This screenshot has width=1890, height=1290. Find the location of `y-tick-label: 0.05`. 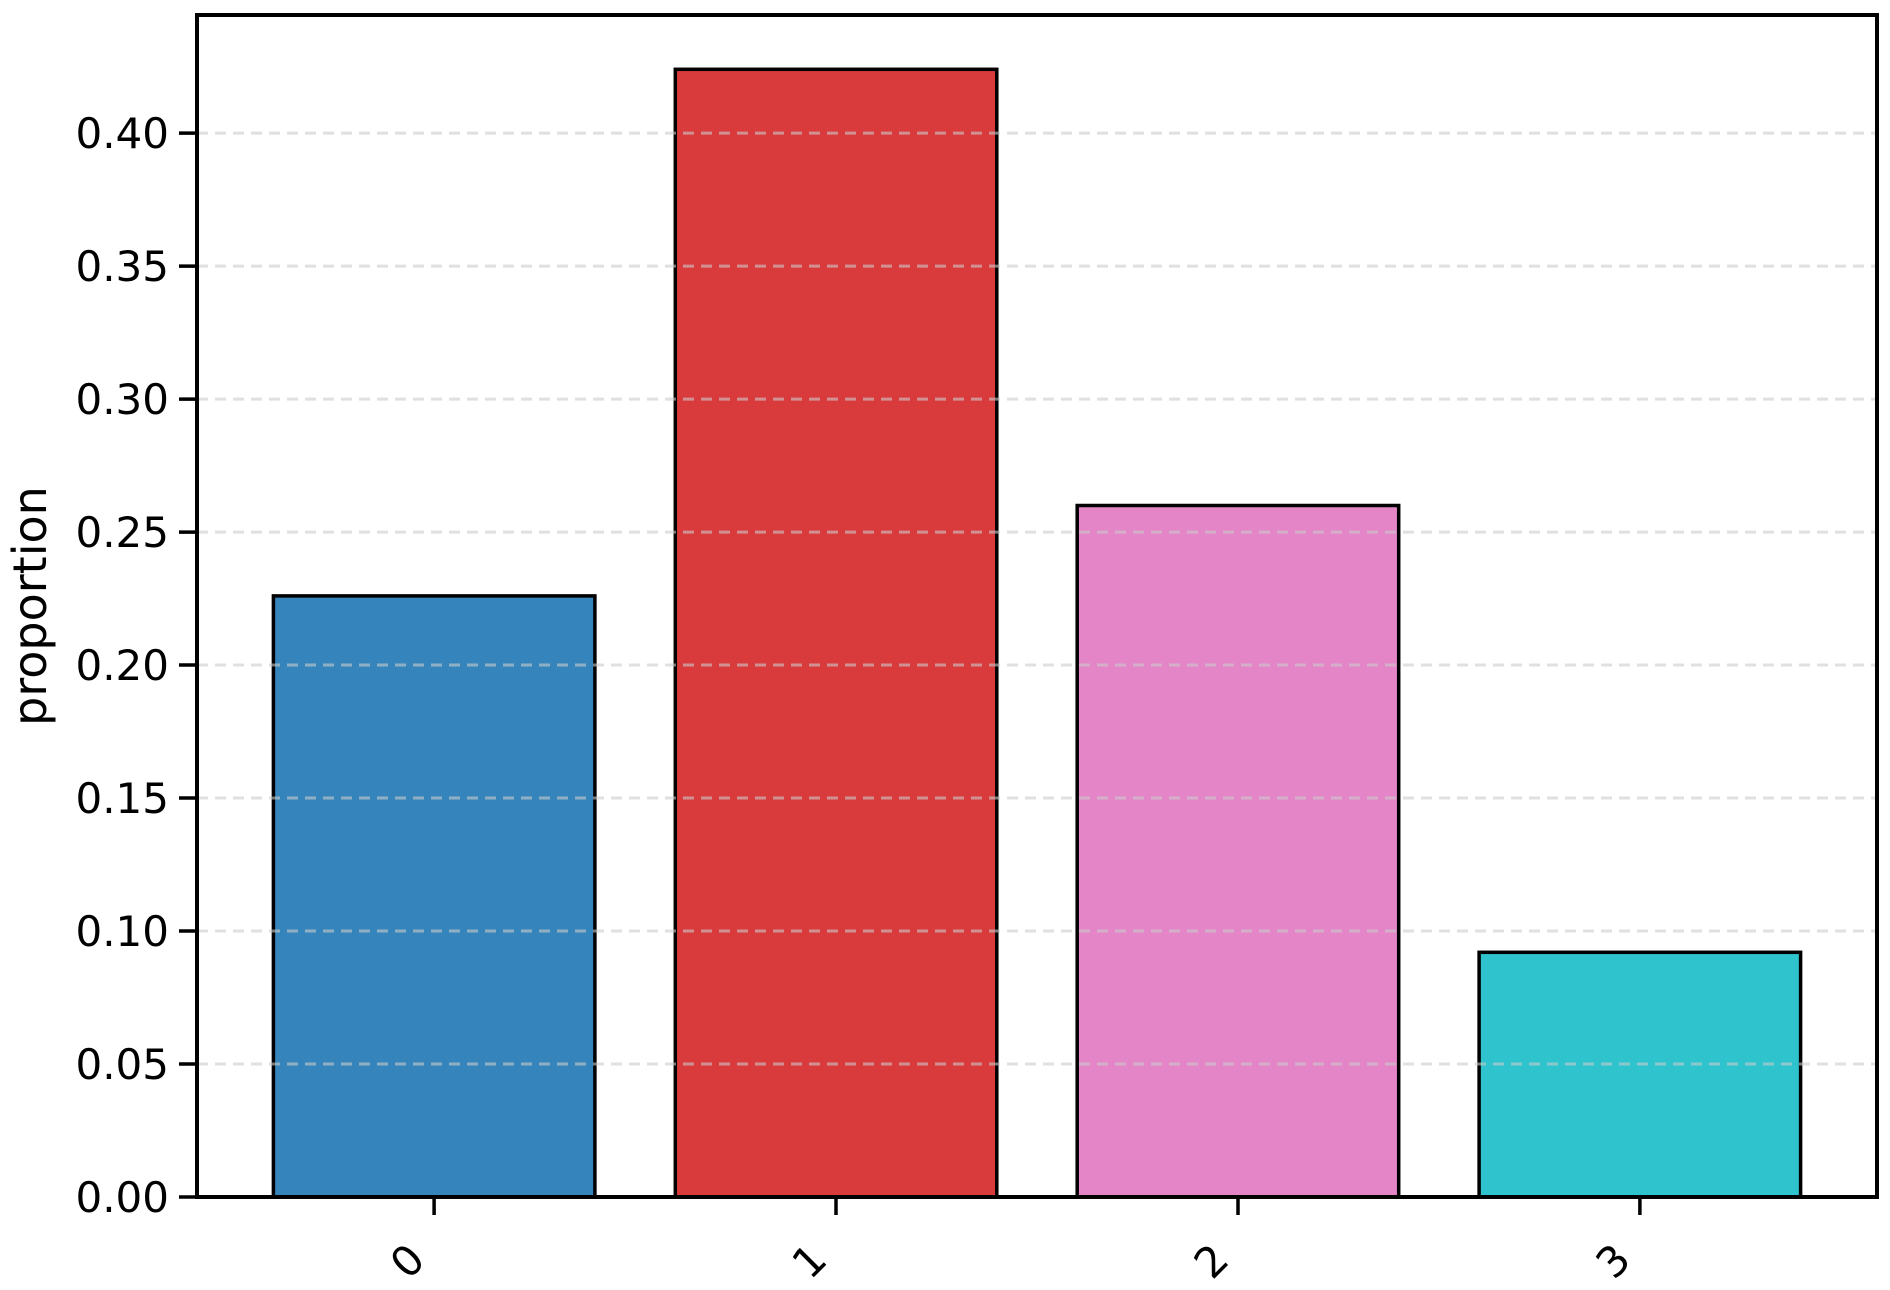

y-tick-label: 0.05 is located at coordinates (122, 1064).